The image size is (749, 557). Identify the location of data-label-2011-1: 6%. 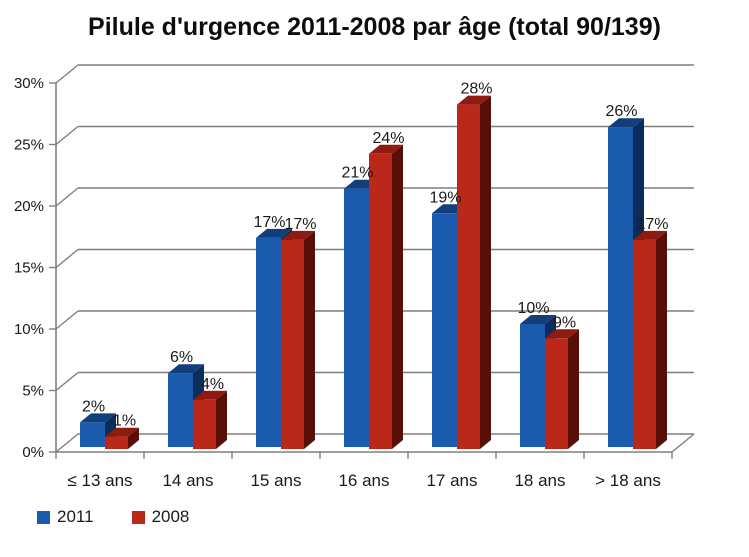
(181, 357).